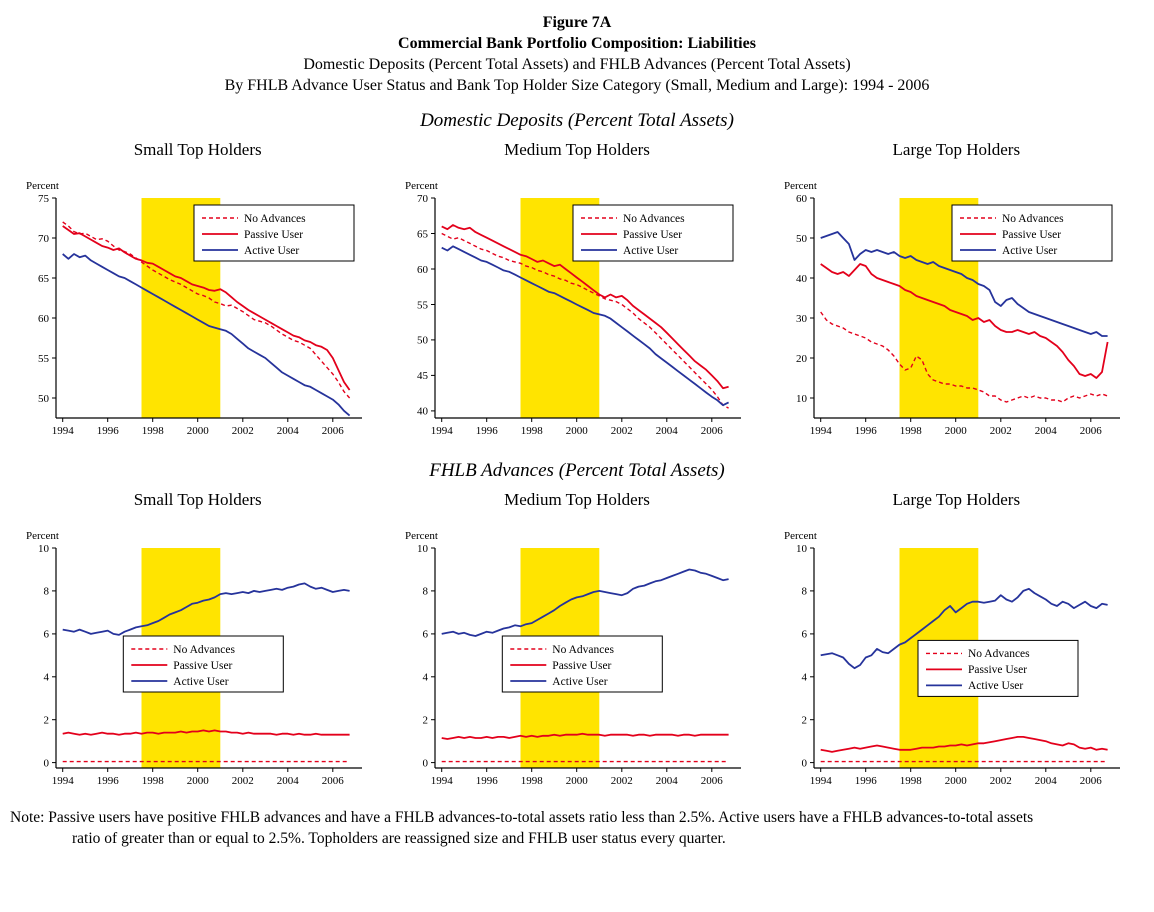  I want to click on chart-title-deposits-medium: Medium Top Holders, so click(577, 150).